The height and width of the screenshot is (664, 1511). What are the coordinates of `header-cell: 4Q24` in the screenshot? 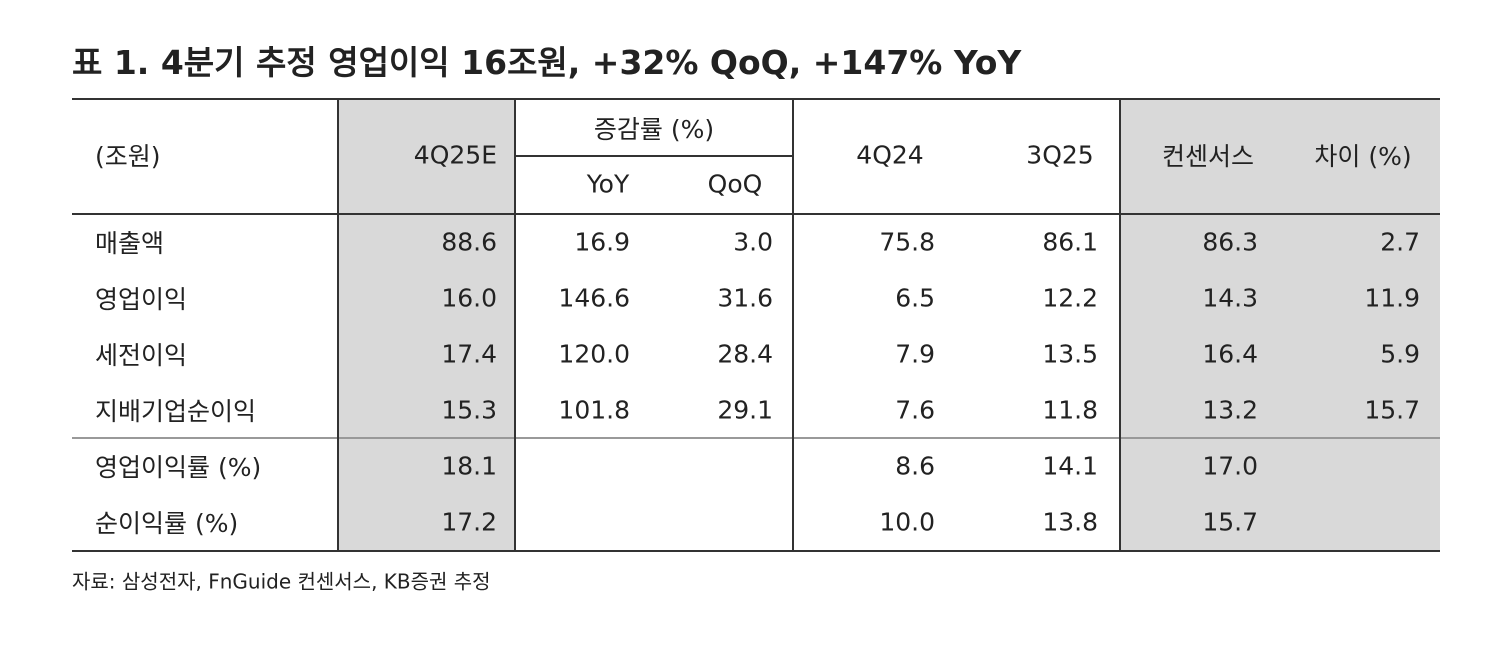 It's located at (890, 155).